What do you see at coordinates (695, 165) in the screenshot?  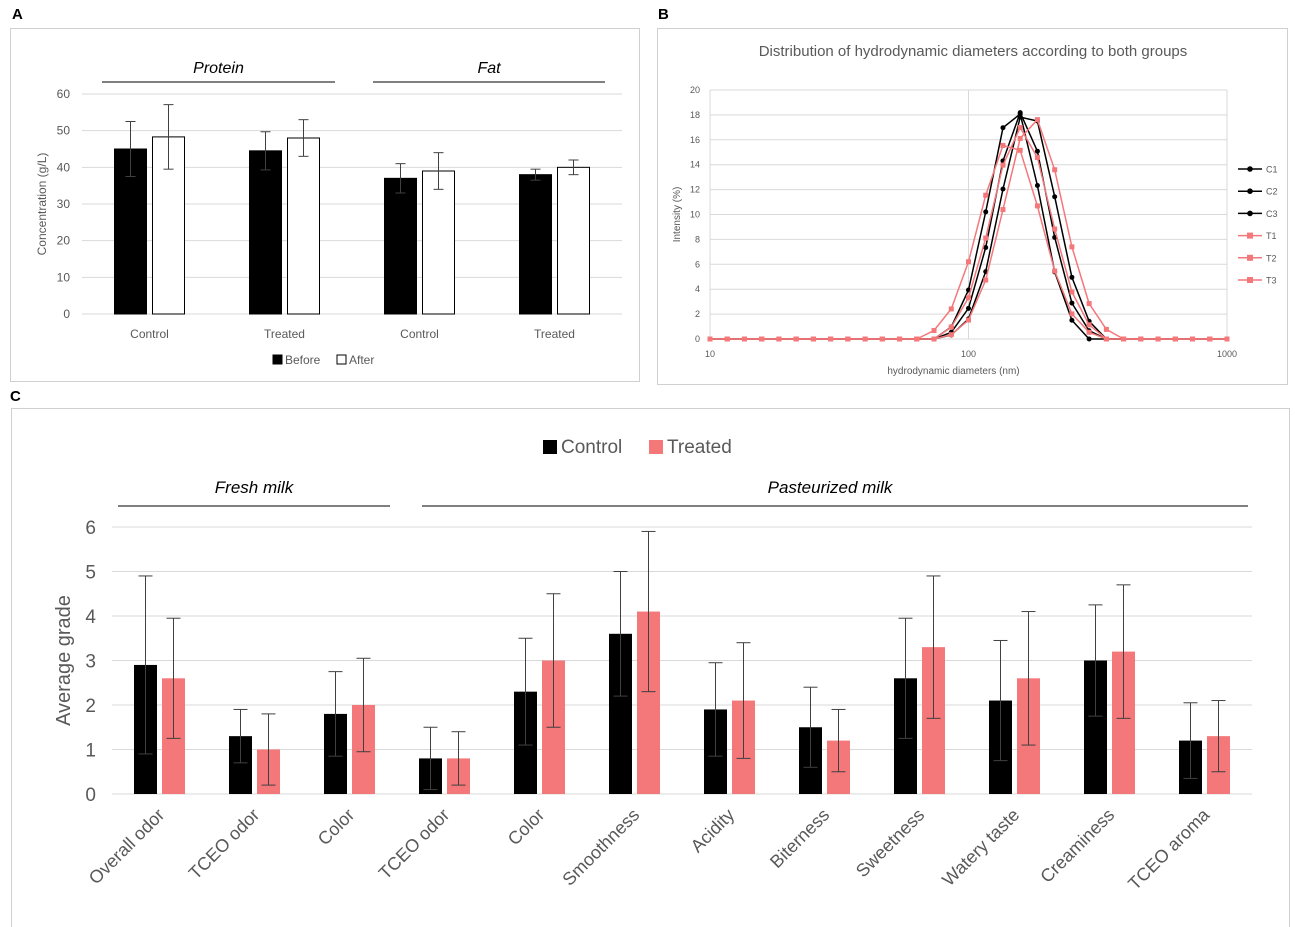 I see `y-tick-label-b: 14` at bounding box center [695, 165].